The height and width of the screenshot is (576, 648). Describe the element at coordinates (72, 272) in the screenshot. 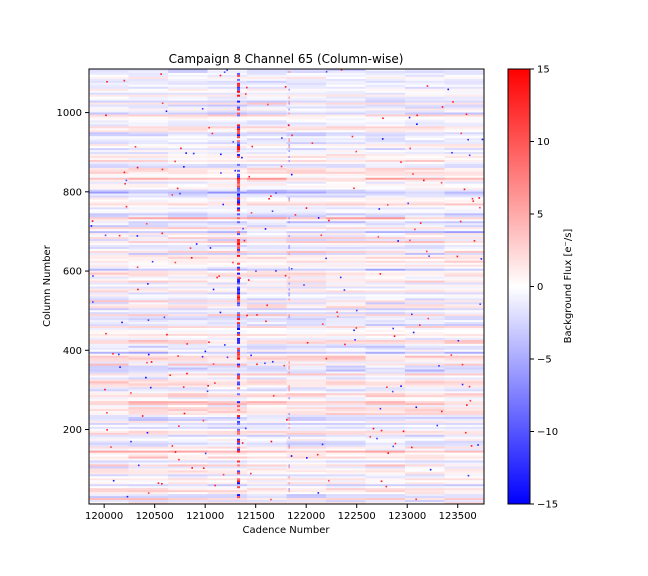

I see `y-tick-label: 600` at that location.